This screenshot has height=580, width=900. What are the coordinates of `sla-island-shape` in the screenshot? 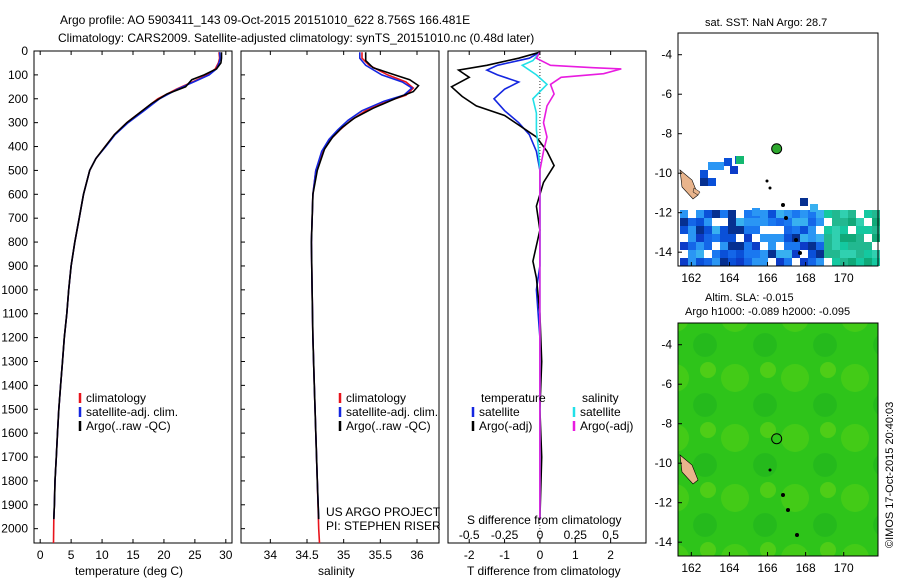 It's located at (689, 469).